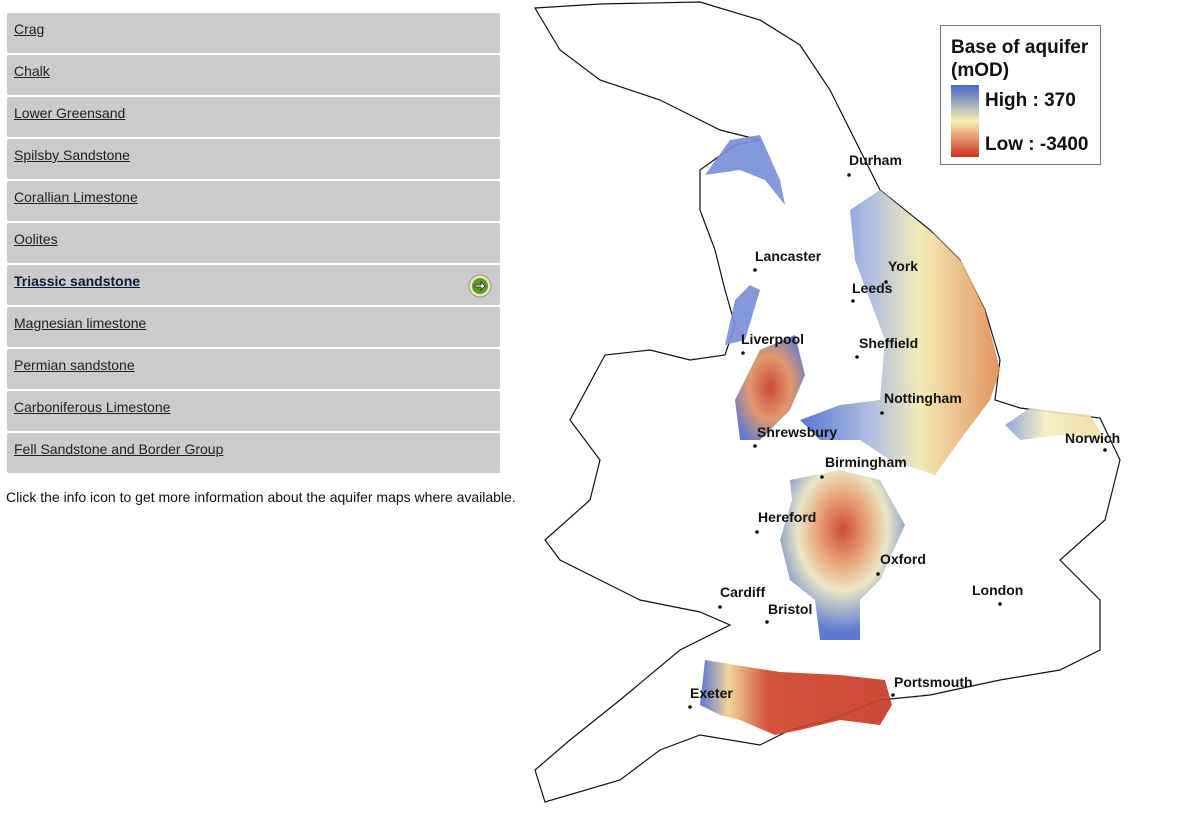 This screenshot has height=820, width=1199. I want to click on city-label: Durham, so click(875, 160).